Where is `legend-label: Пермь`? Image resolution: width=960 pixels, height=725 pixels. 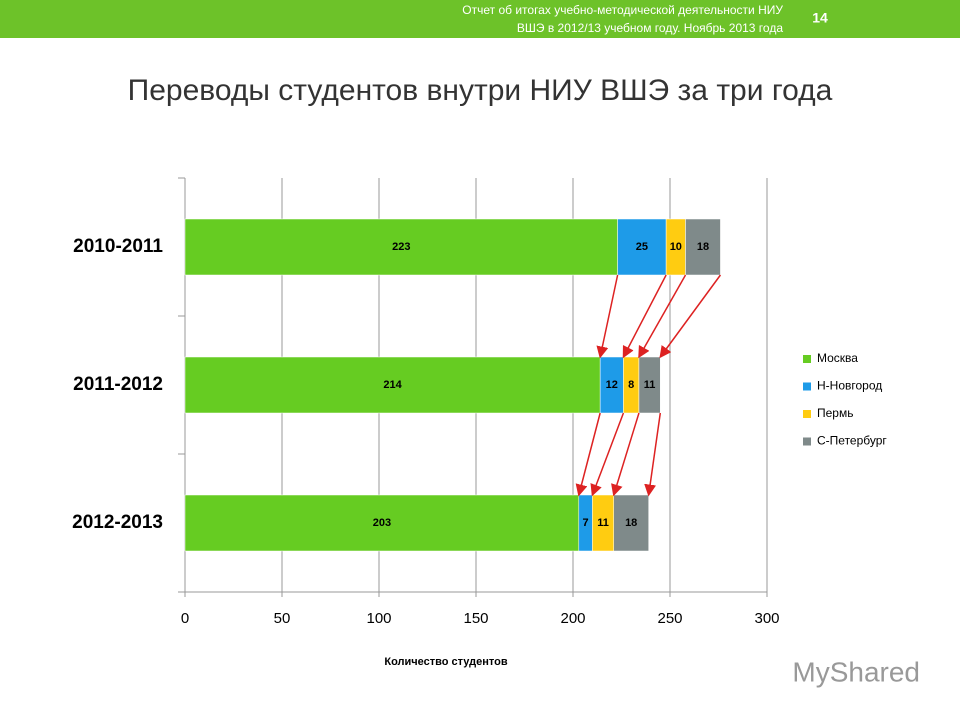
legend-label: Пермь is located at coordinates (835, 413).